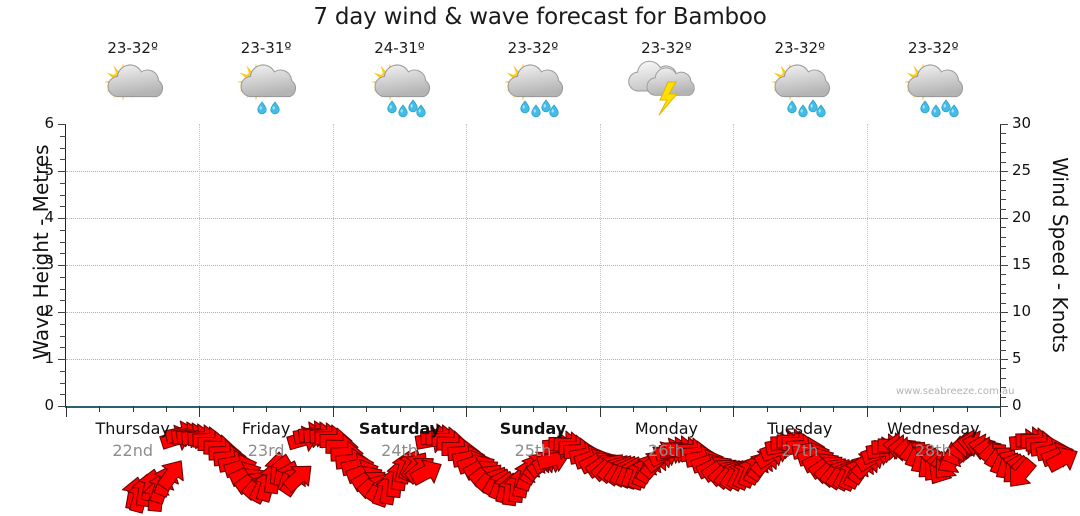 The height and width of the screenshot is (516, 1080). I want to click on site-watermark: www.seabreeze.com.au, so click(955, 391).